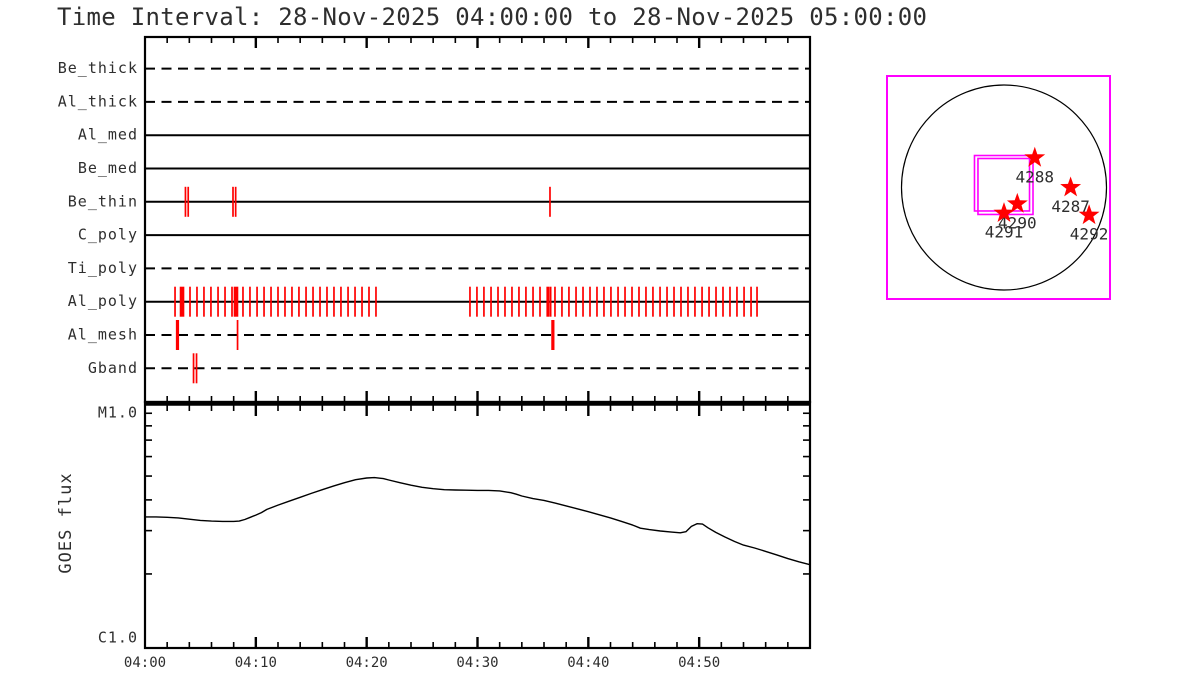 The image size is (1200, 700). What do you see at coordinates (66, 522) in the screenshot?
I see `goes-flux-axis-title: GOES flux` at bounding box center [66, 522].